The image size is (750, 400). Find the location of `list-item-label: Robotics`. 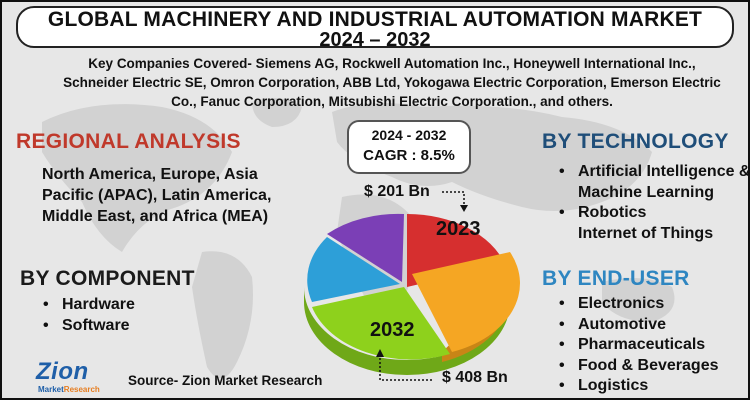

list-item-label: Robotics is located at coordinates (612, 212).